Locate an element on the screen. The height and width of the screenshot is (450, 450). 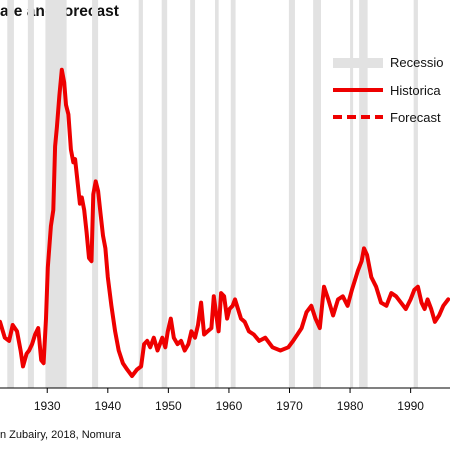
legend-swatch-recession is located at coordinates (358, 63).